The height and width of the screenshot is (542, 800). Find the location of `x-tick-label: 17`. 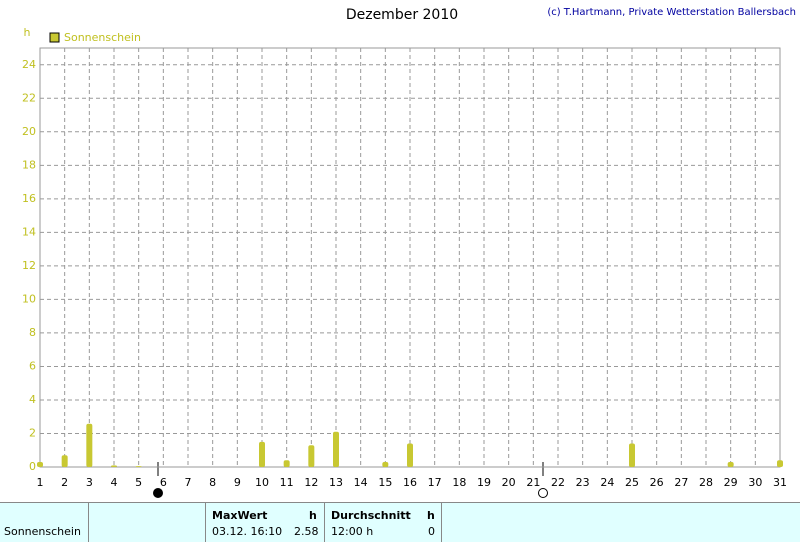

x-tick-label: 17 is located at coordinates (435, 482).